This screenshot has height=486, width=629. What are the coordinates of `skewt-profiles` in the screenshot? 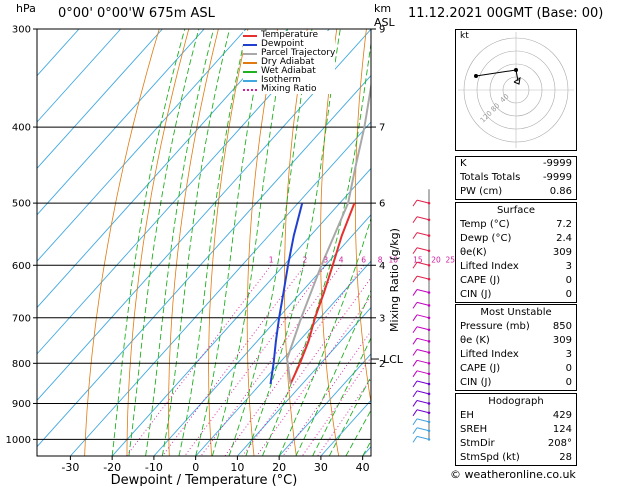 It's located at (320, 232).